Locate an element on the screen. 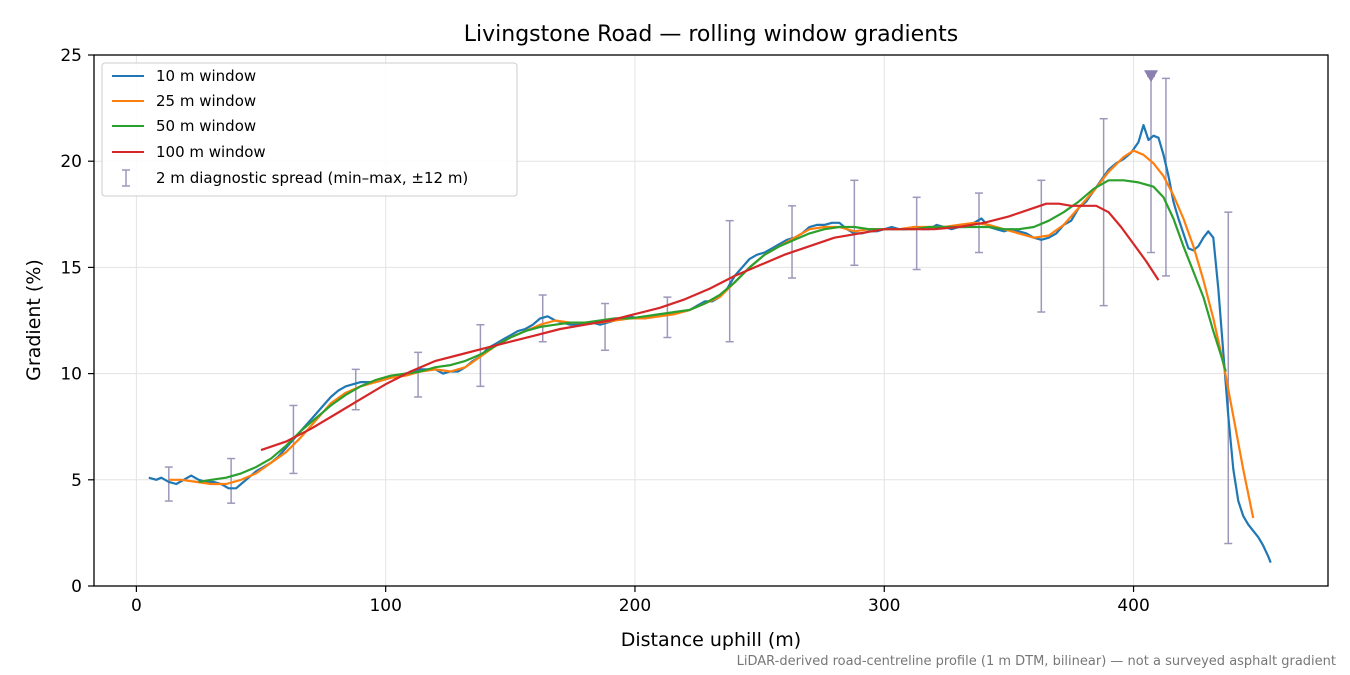 This screenshot has width=1350, height=675. x-axis-ticks: 0 100 200 300 400 is located at coordinates (640, 601).